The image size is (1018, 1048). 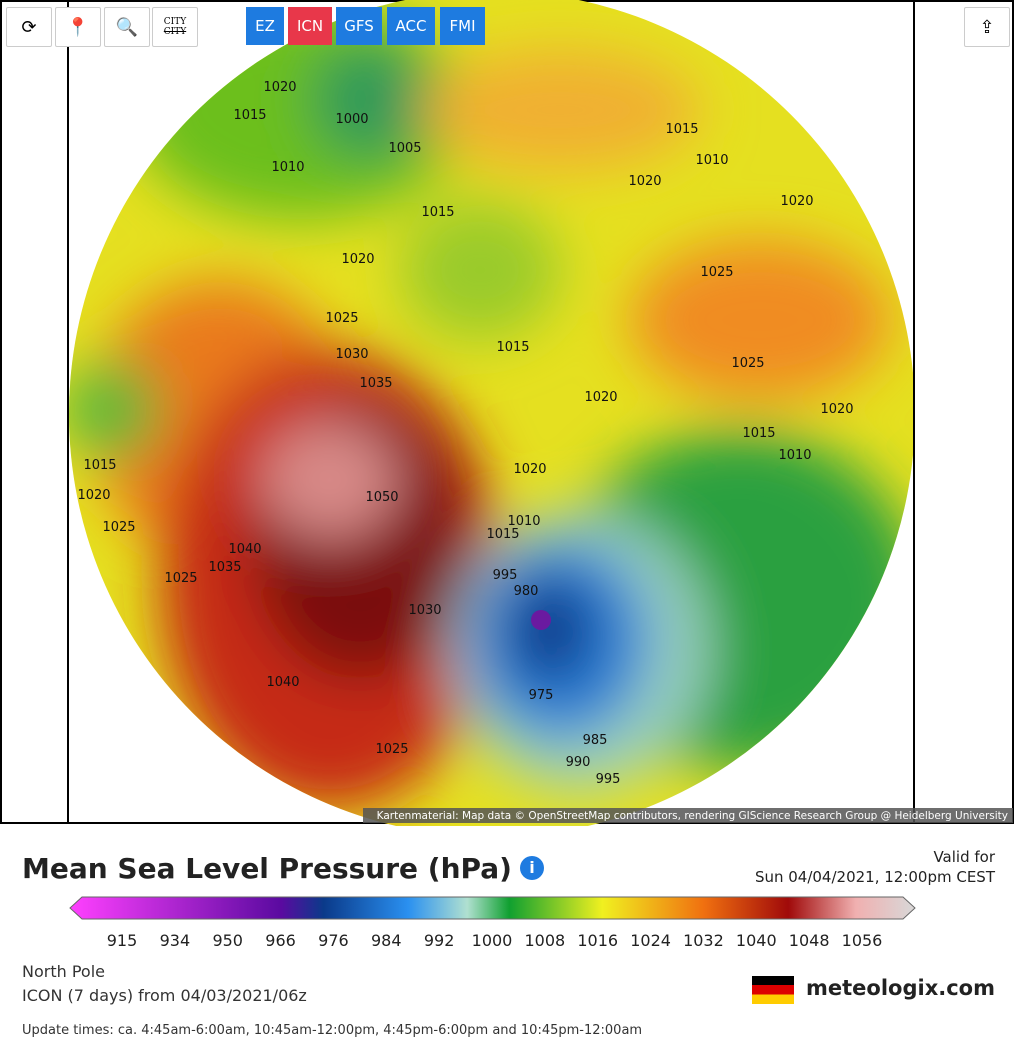 I want to click on isobar-label: 985, so click(x=595, y=740).